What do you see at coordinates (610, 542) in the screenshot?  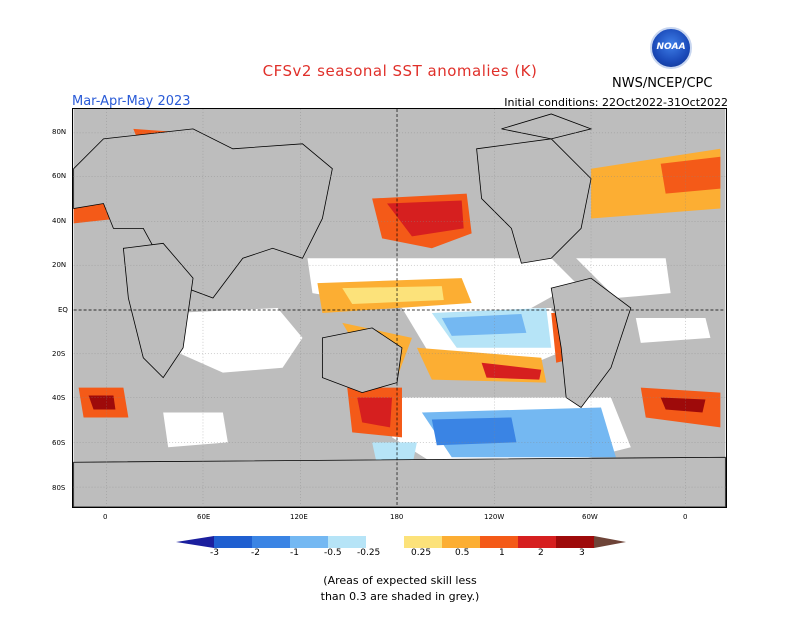 I see `colorbar-arrow-high` at bounding box center [610, 542].